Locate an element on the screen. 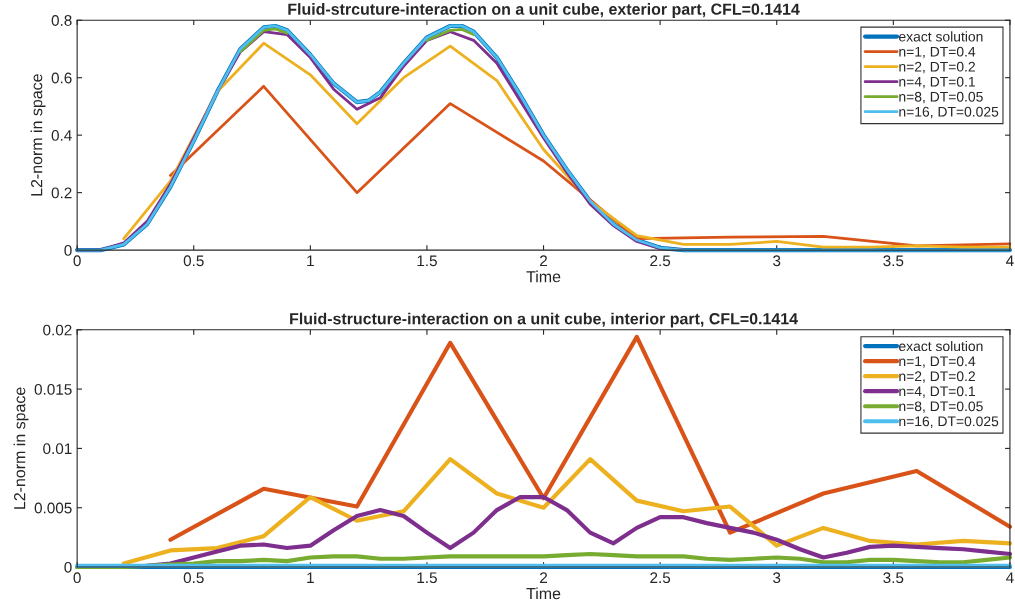 The height and width of the screenshot is (613, 1015). y-tick-label: 0.4 is located at coordinates (61, 135).